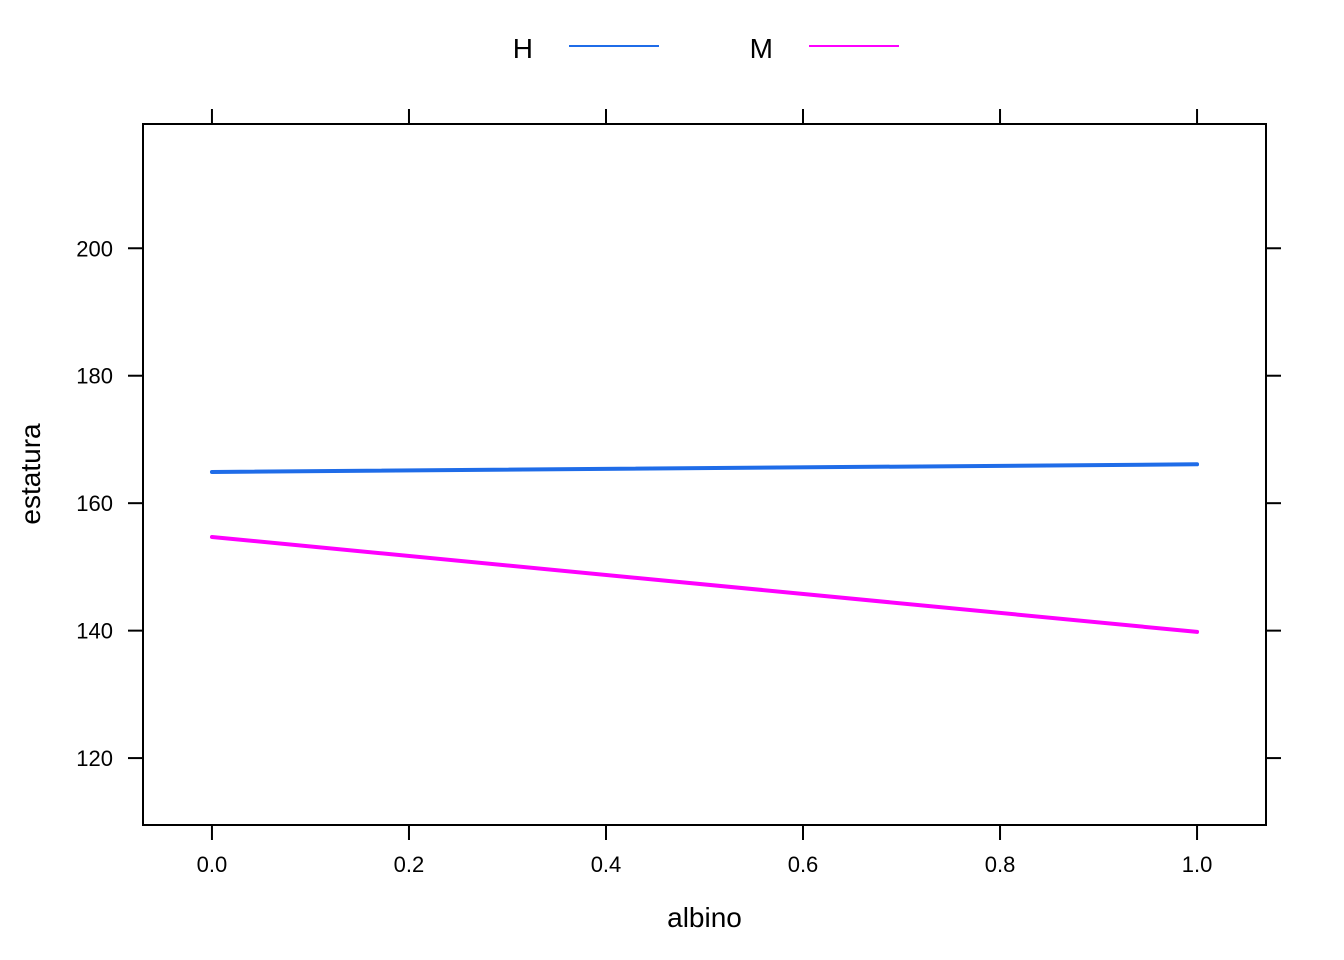 This screenshot has height=960, width=1344. Describe the element at coordinates (704, 584) in the screenshot. I see `series-line-m` at that location.